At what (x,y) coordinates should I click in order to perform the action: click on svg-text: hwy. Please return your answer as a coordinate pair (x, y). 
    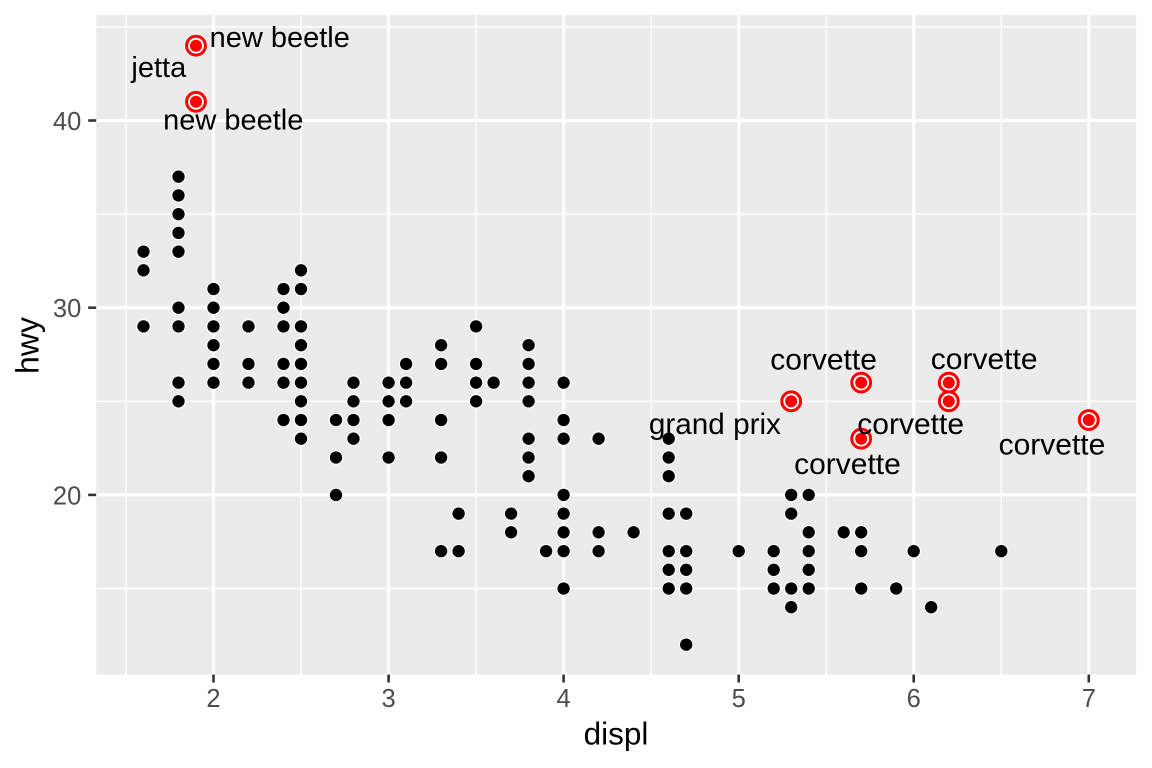
    Looking at the image, I should click on (28, 345).